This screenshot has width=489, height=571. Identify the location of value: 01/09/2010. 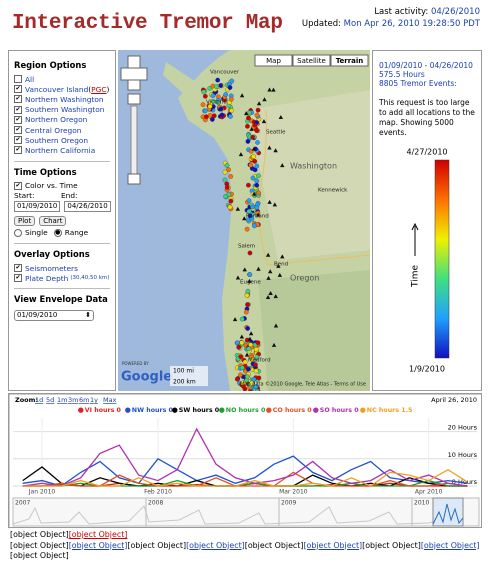
(37, 315).